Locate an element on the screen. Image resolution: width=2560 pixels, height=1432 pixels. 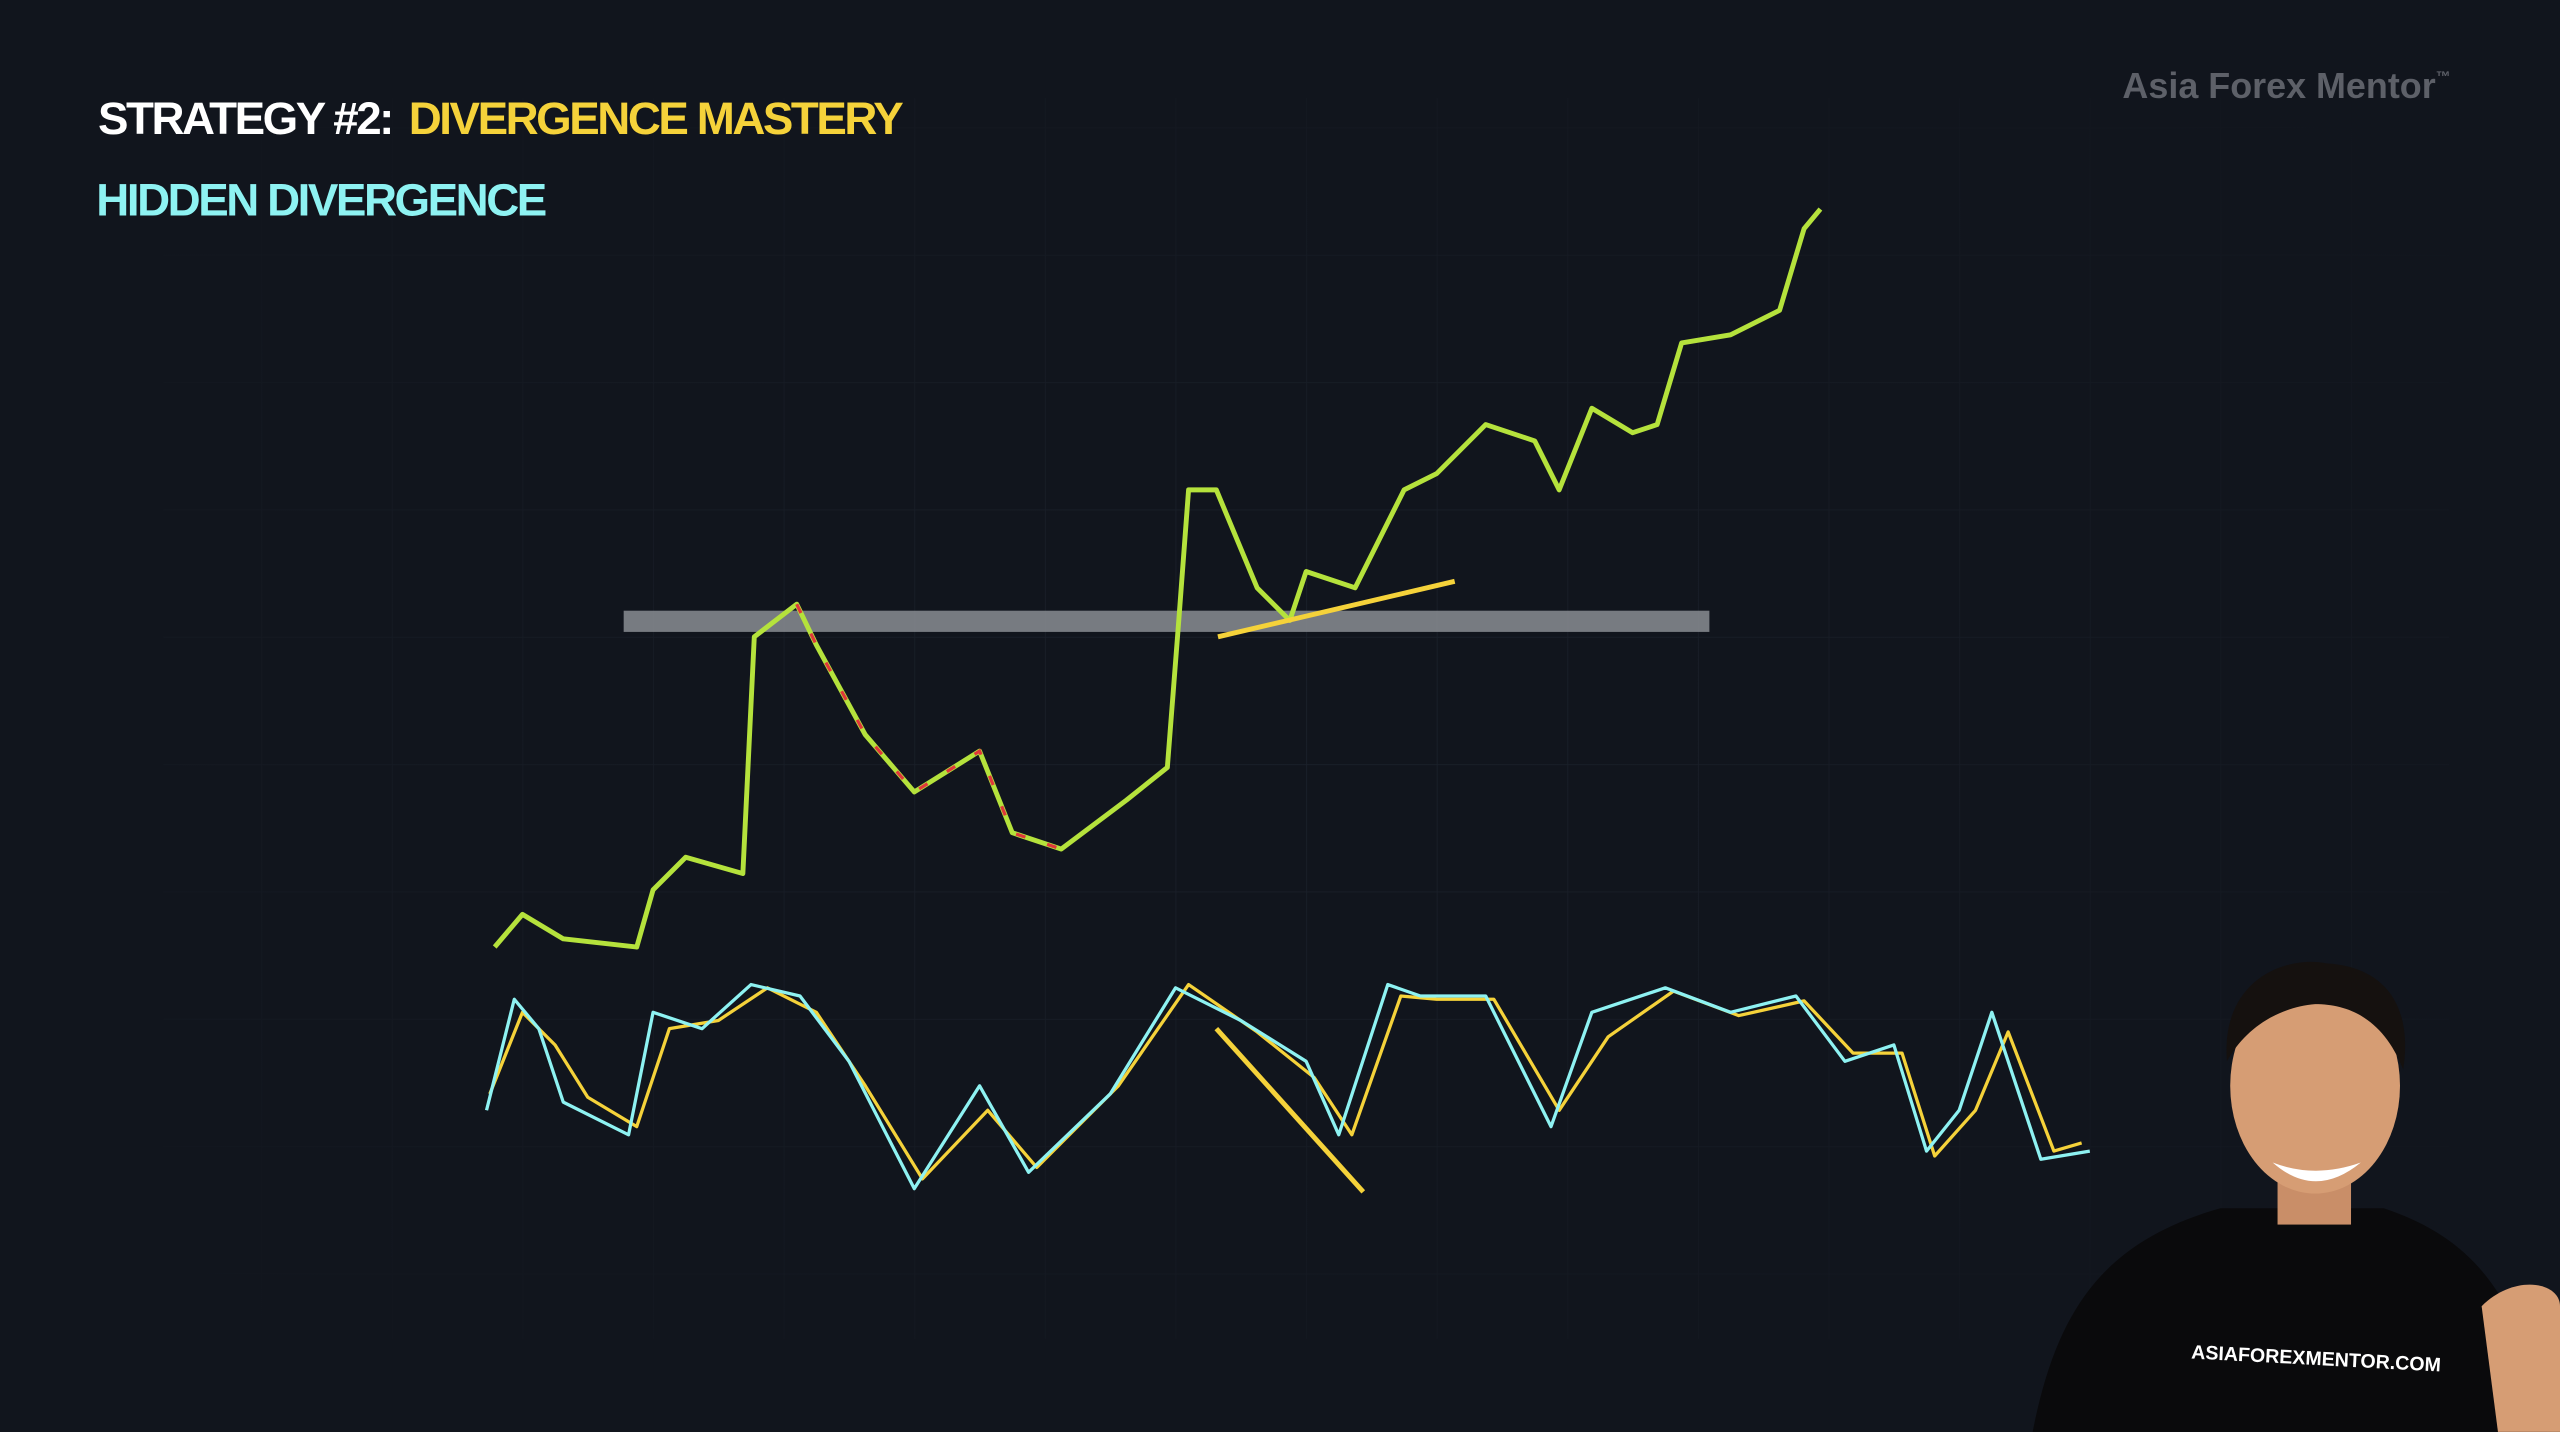
presenter: ASIAFOREXMENTOR.COM is located at coordinates (2296, 1196).